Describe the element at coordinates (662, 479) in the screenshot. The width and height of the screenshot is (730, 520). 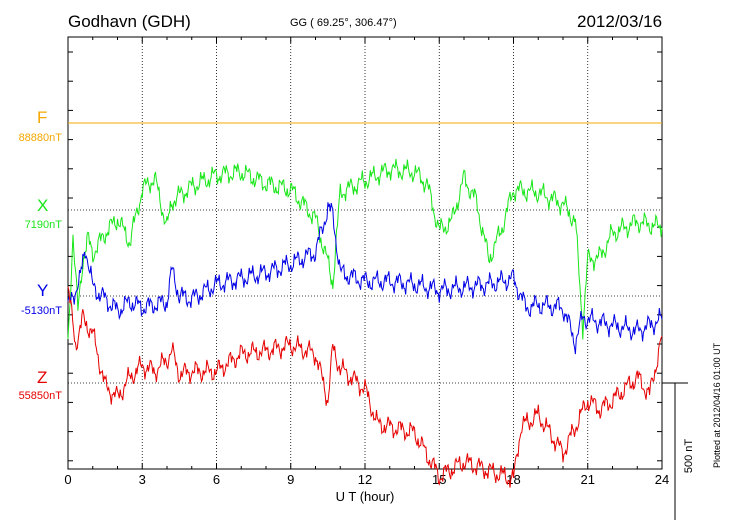
I see `x-tick-label: 24` at that location.